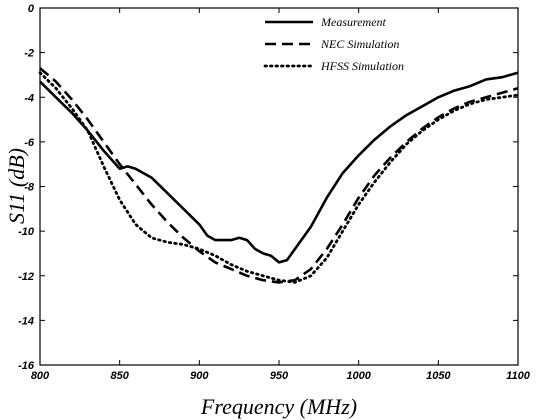  I want to click on x-tick-label: 800, so click(40, 376).